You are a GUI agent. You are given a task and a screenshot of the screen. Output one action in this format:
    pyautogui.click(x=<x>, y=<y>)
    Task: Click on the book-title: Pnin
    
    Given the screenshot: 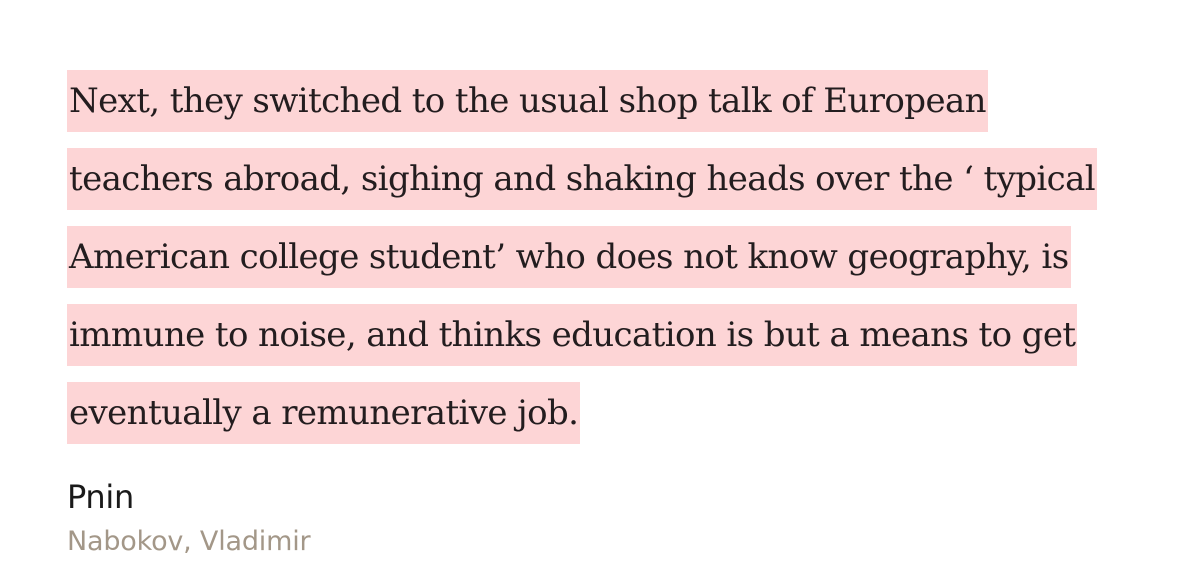 What is the action you would take?
    pyautogui.click(x=100, y=497)
    